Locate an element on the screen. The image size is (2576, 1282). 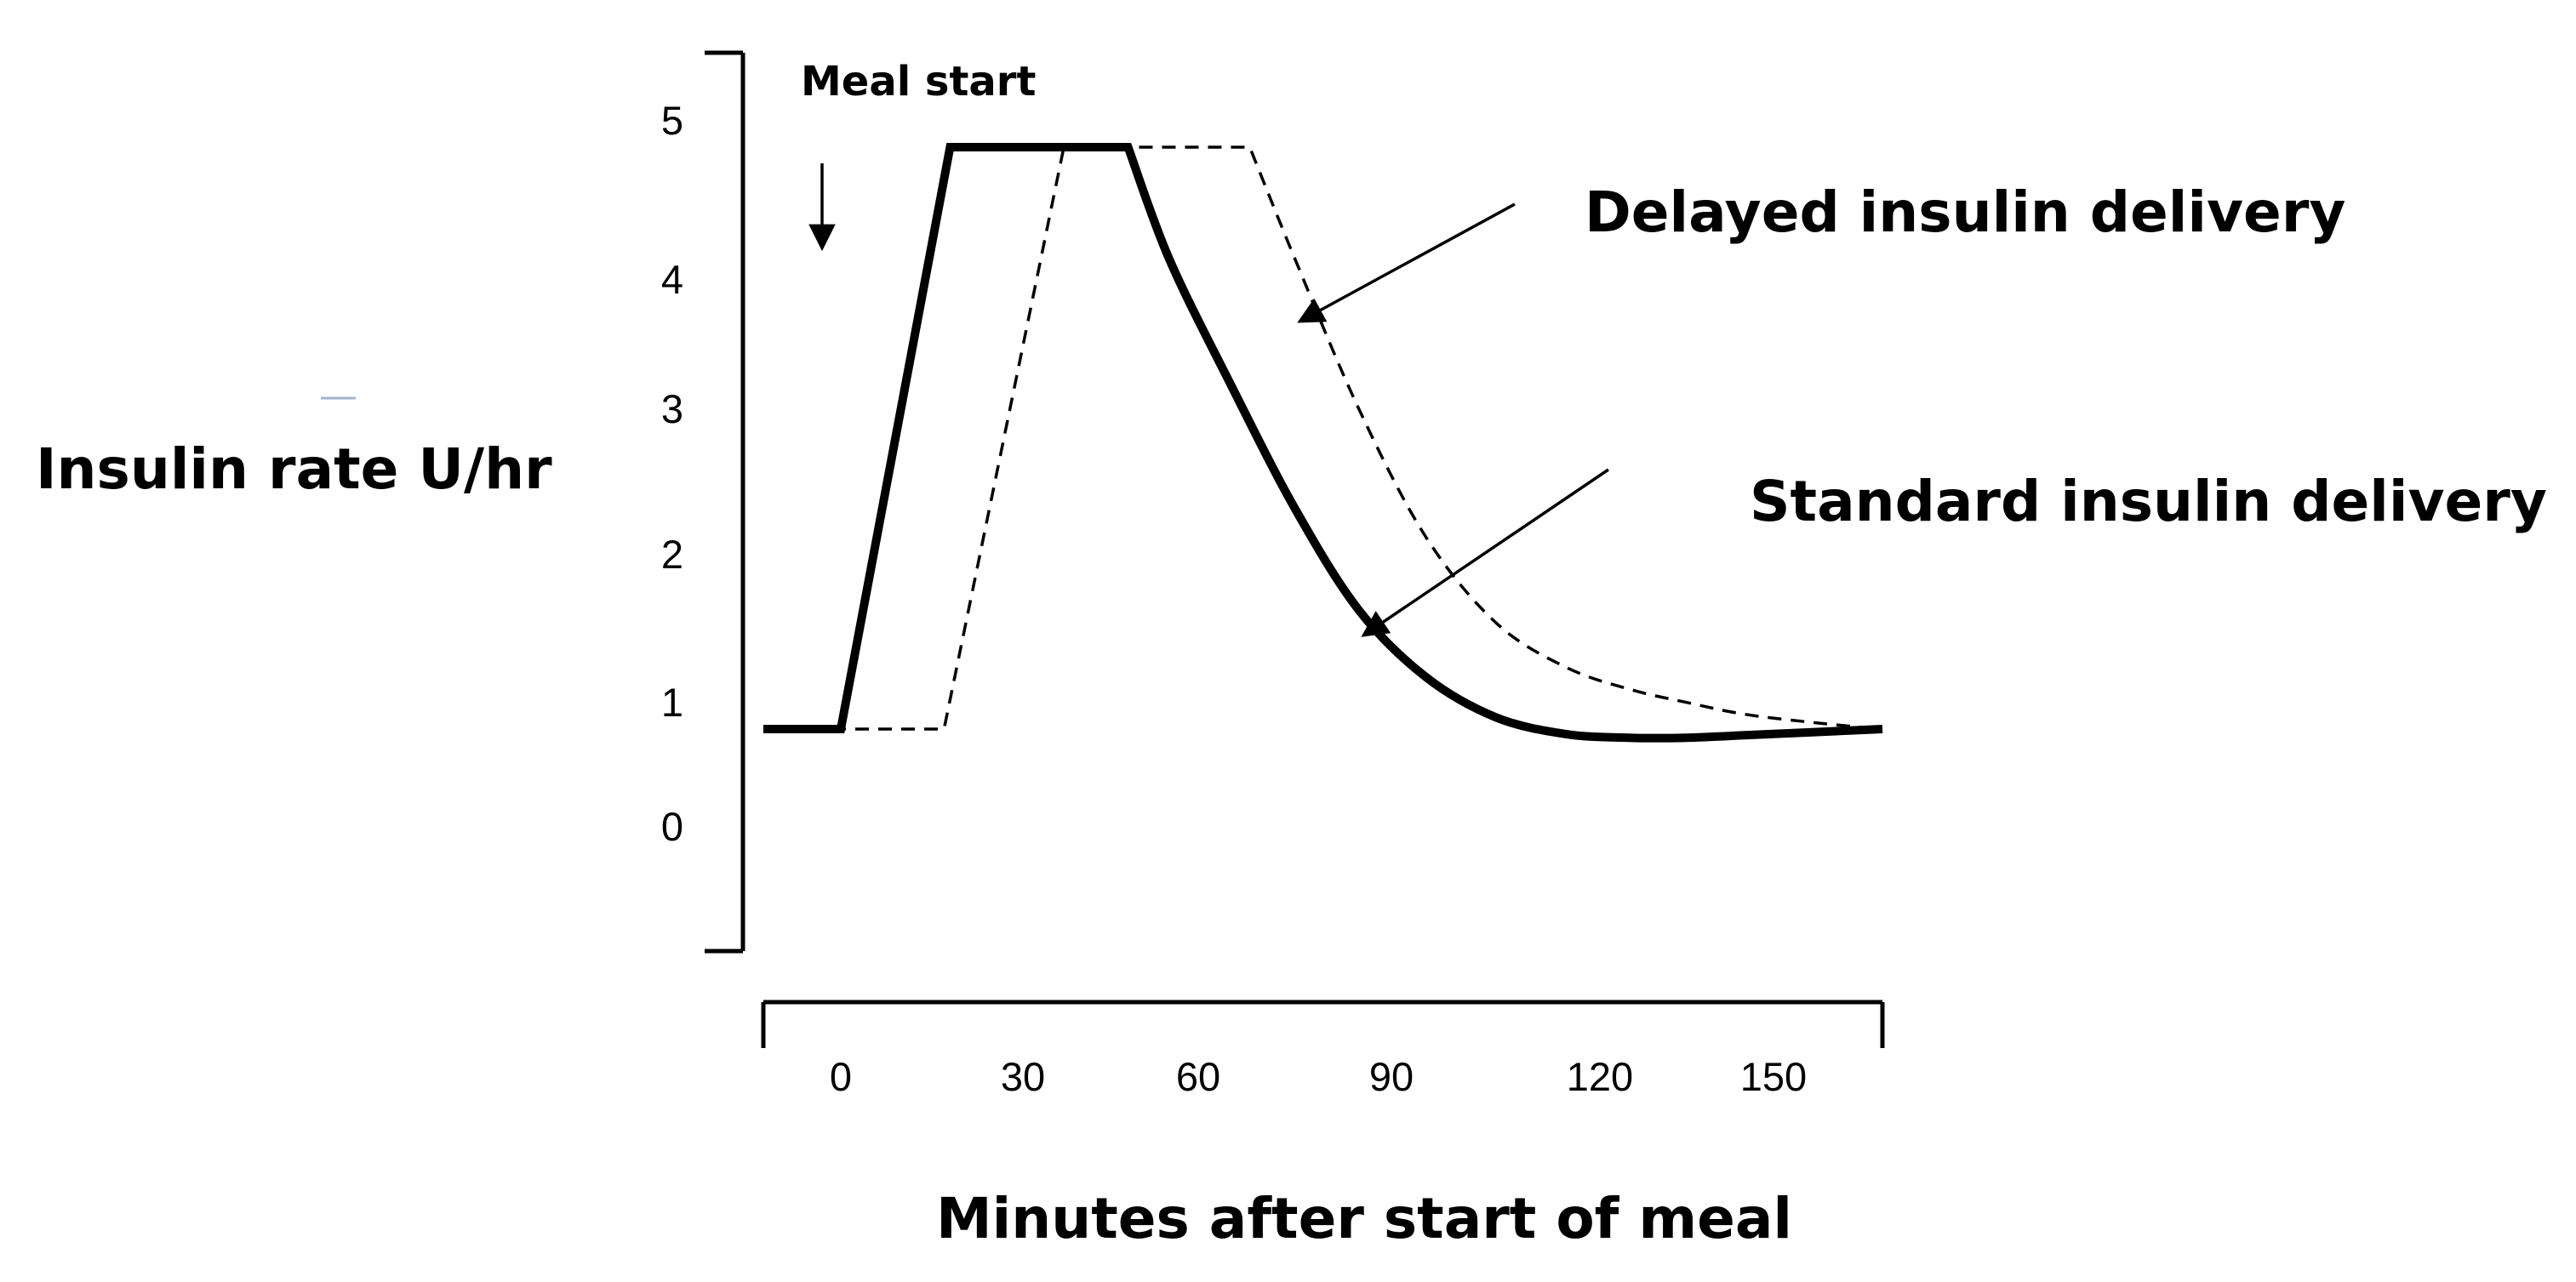
standard-delivery-label: Standard insulin delivery is located at coordinates (2148, 502).